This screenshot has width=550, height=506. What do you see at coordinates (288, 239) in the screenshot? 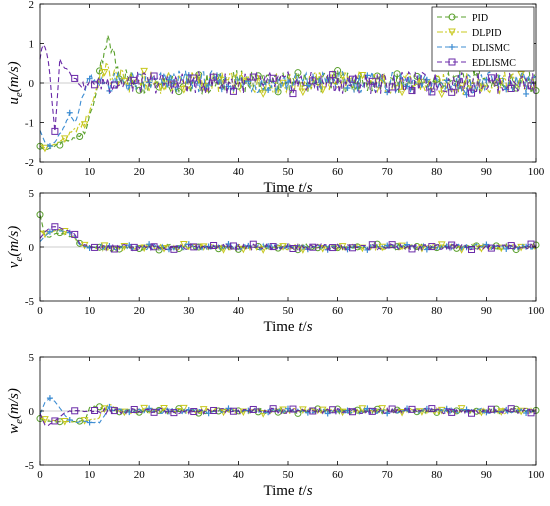
I see `series-line` at bounding box center [288, 239].